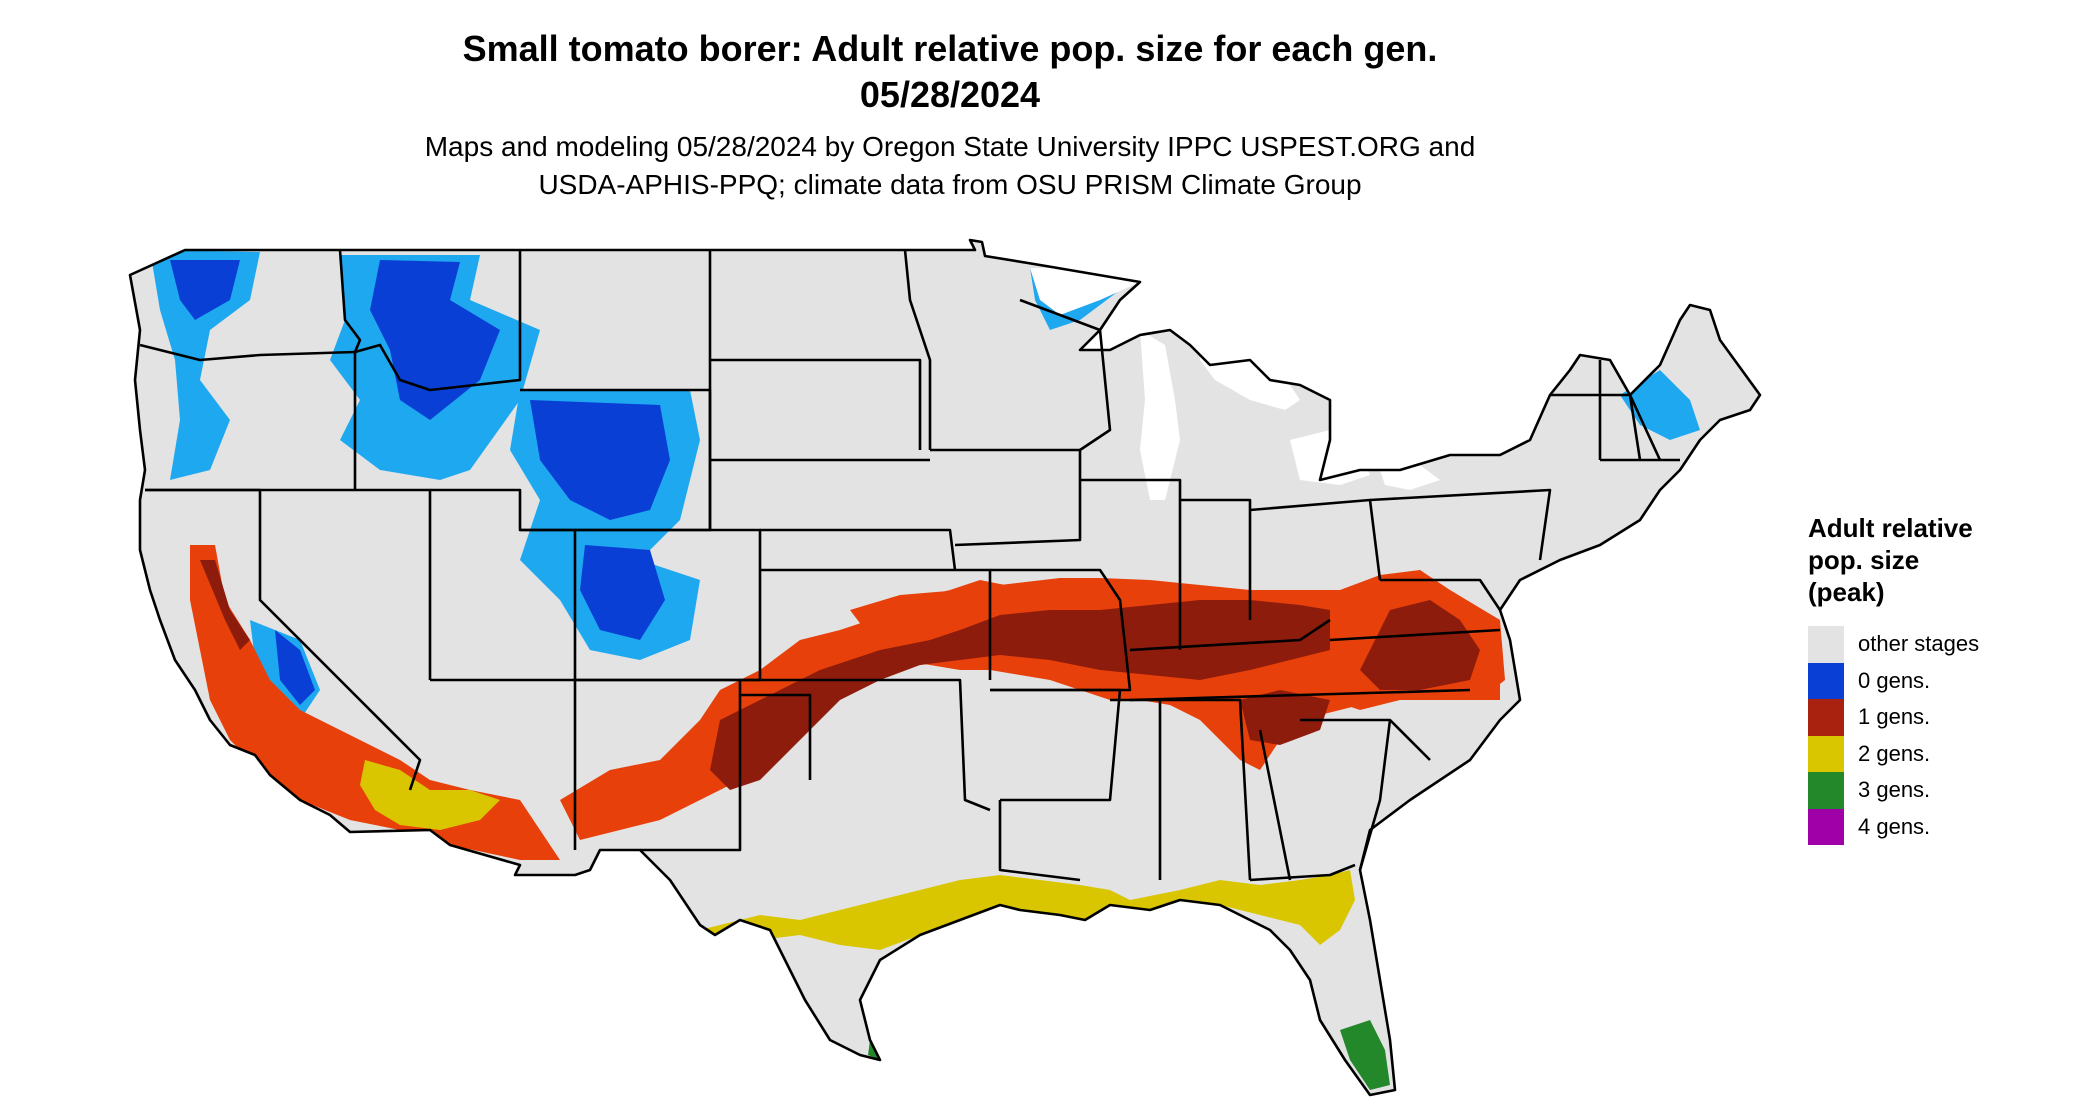 This screenshot has width=2100, height=1116. I want to click on legend-title-line-3: (peak), so click(1846, 592).